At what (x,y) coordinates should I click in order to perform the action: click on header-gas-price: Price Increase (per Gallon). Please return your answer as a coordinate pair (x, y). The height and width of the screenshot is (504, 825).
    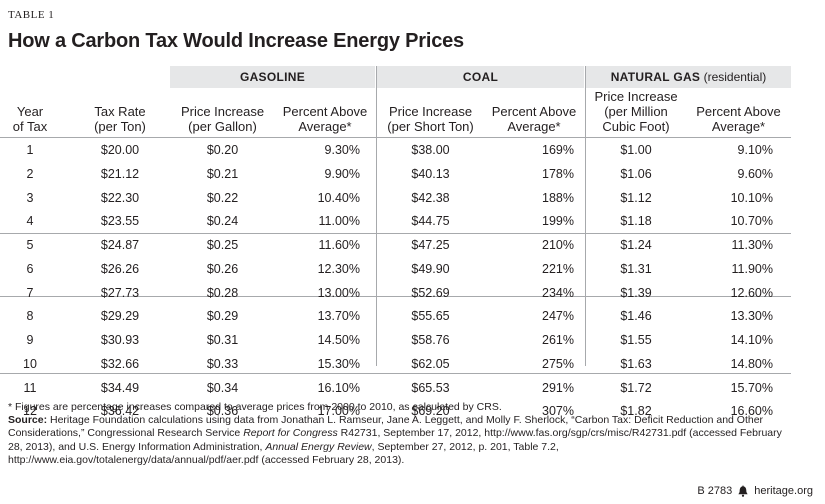
    Looking at the image, I should click on (222, 113).